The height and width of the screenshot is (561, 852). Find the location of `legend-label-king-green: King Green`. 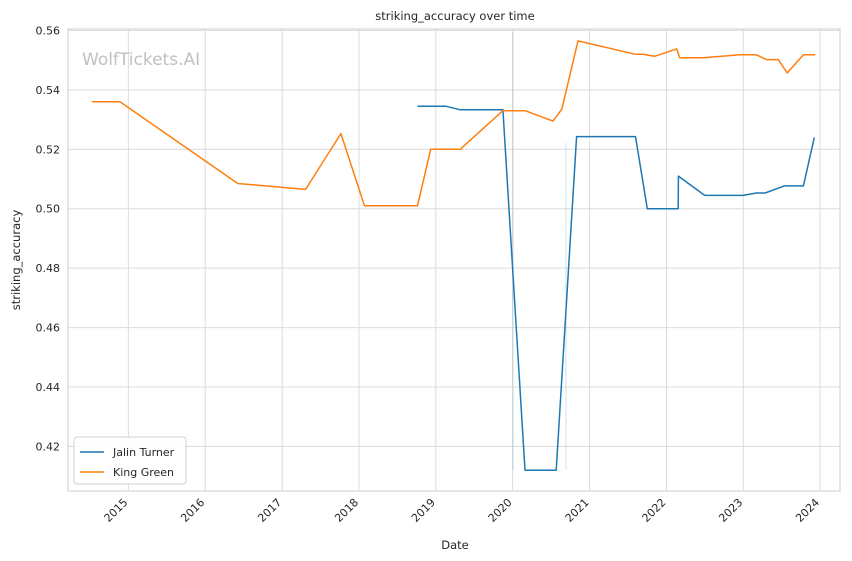

legend-label-king-green: King Green is located at coordinates (143, 472).